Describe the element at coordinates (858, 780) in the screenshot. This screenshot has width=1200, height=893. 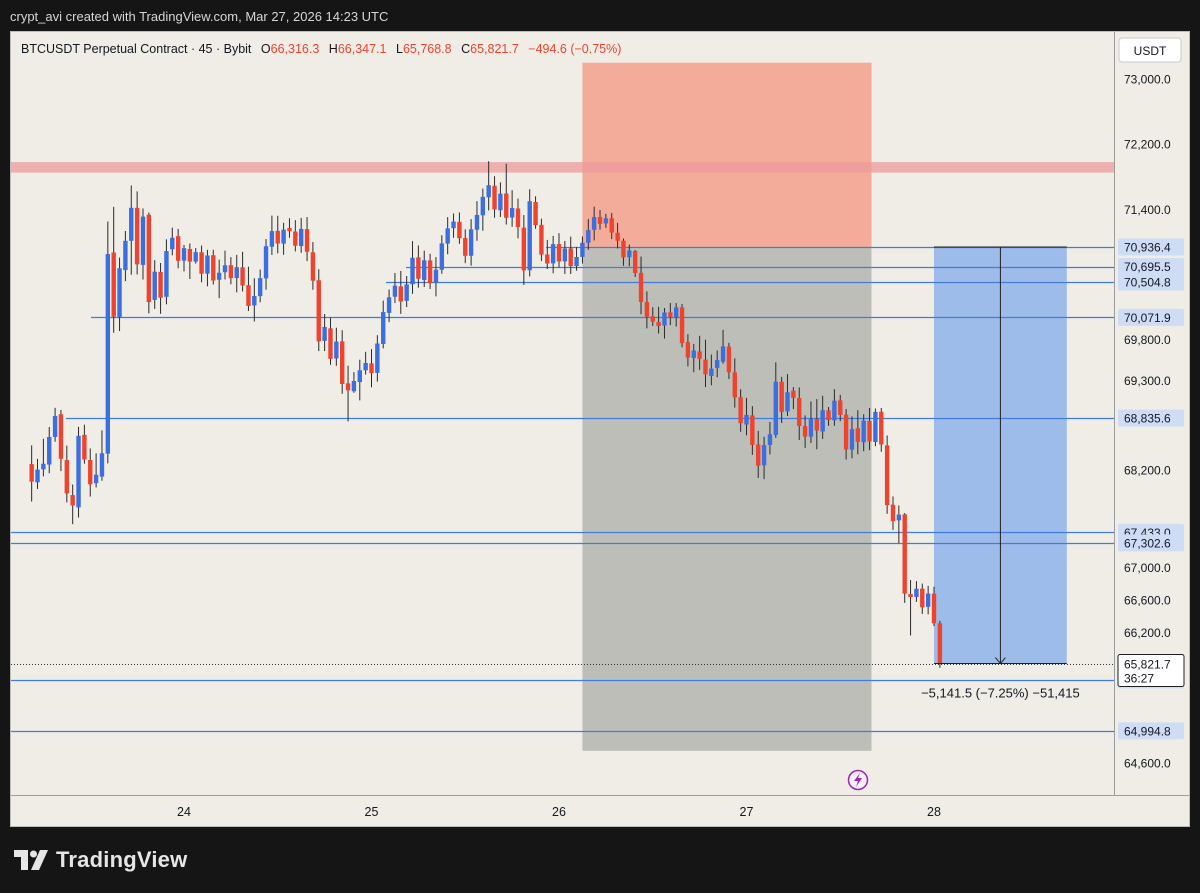
I see `lightning-icon` at that location.